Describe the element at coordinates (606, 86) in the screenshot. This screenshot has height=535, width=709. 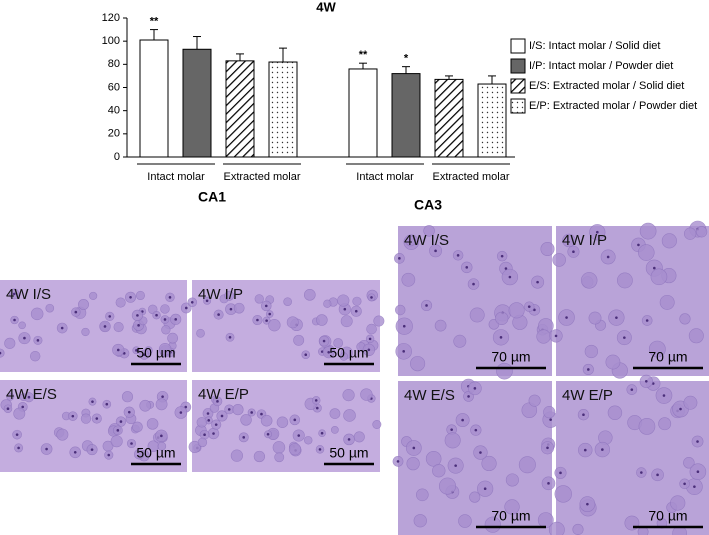
I see `legend-label: E/S: Extracted molar / Solid diet` at that location.